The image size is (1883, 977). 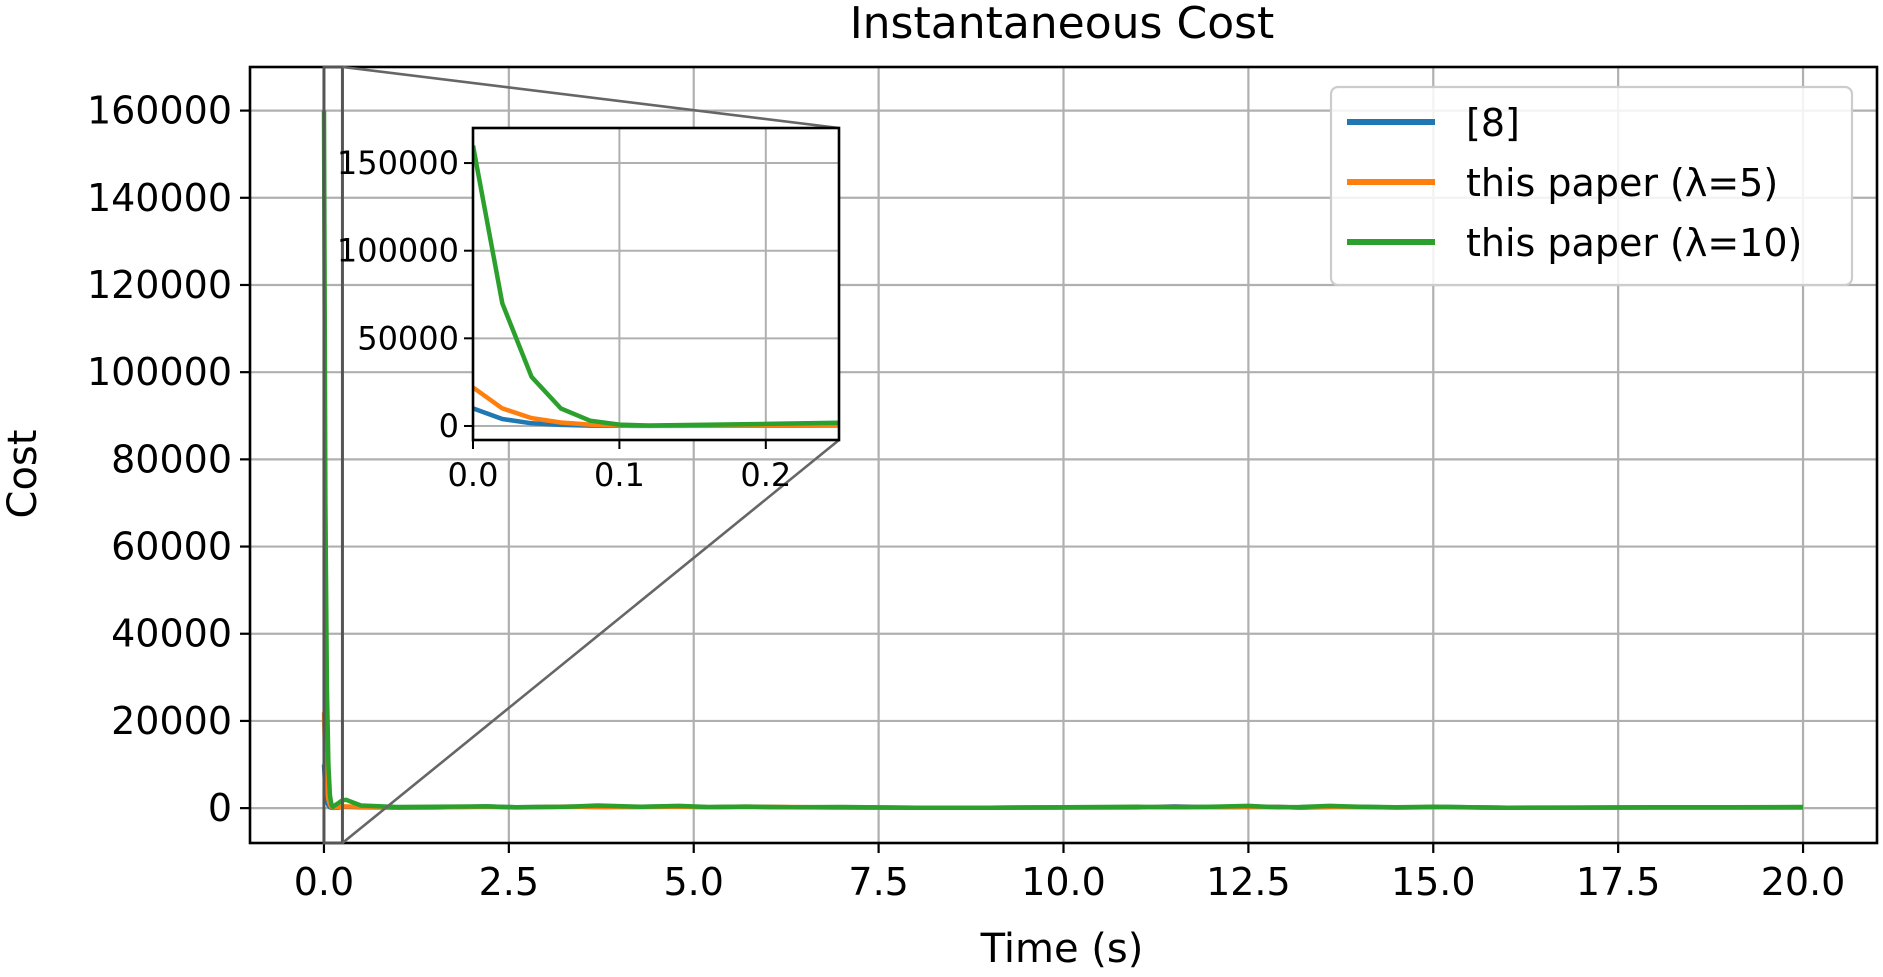 I want to click on inset-y-tick-label: 100000, so click(x=398, y=251).